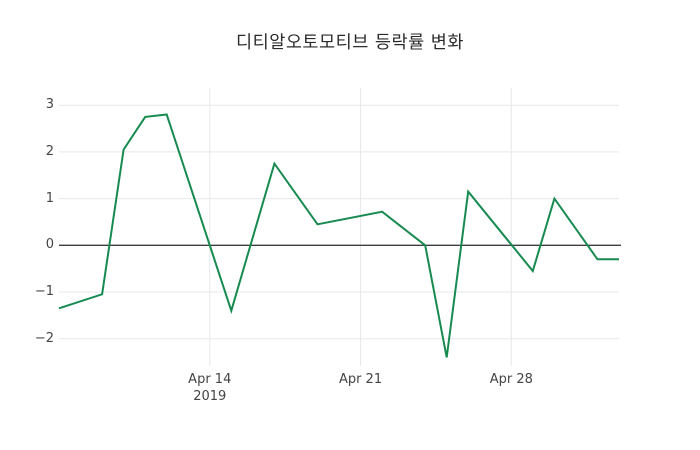 The width and height of the screenshot is (700, 450). I want to click on chart-title: 디티알오토모티브 등락률 변화, so click(350, 43).